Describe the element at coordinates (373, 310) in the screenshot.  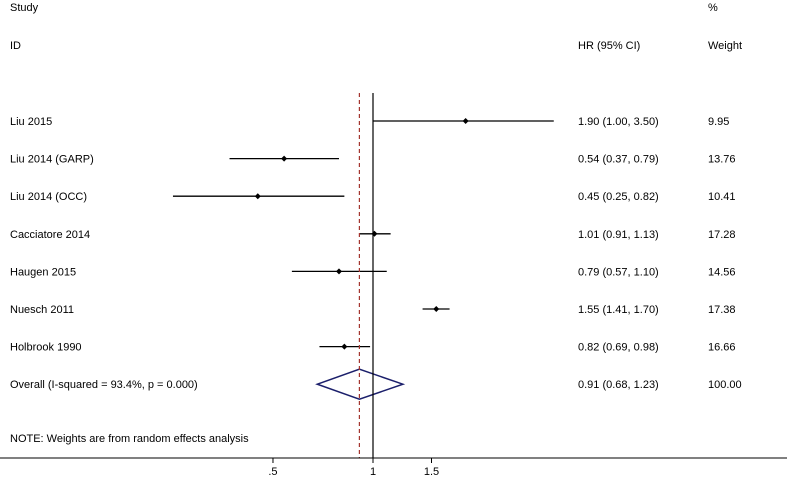
I see `study-row: Nuesch 2011 1.55 (1.41, 1.70) 17.38` at that location.